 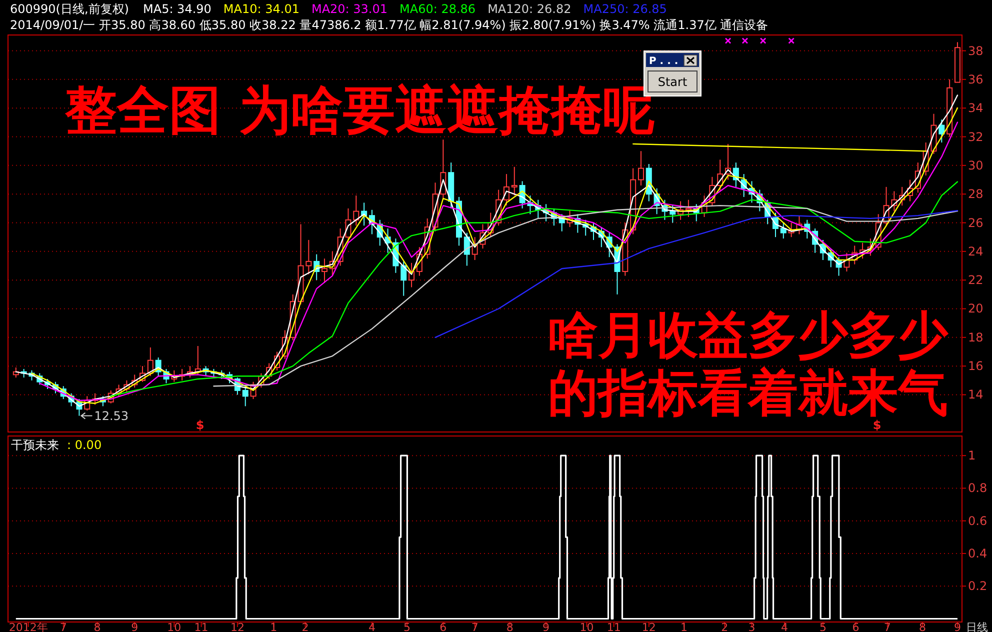 I want to click on y-tick-label: 28, so click(x=976, y=194).